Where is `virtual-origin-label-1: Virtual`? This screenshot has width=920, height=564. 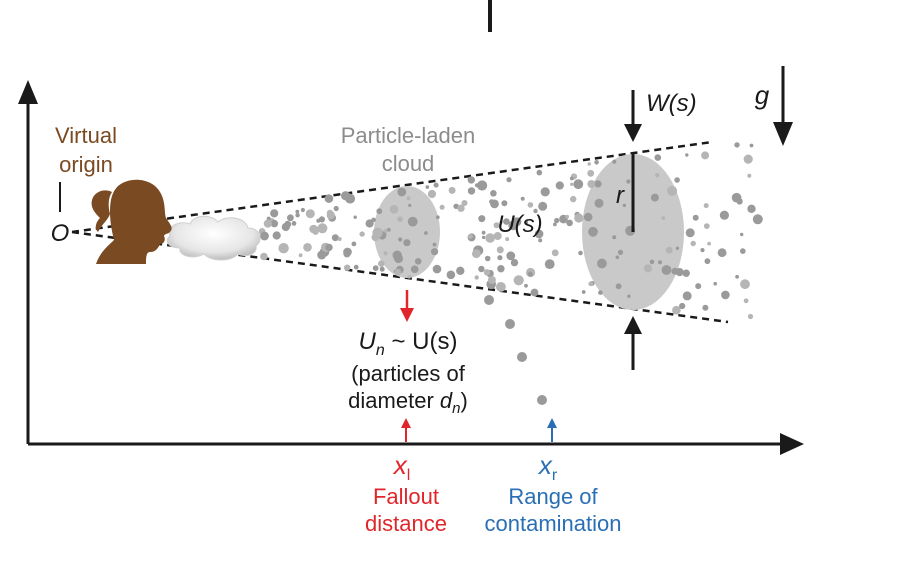
virtual-origin-label-1: Virtual is located at coordinates (86, 135).